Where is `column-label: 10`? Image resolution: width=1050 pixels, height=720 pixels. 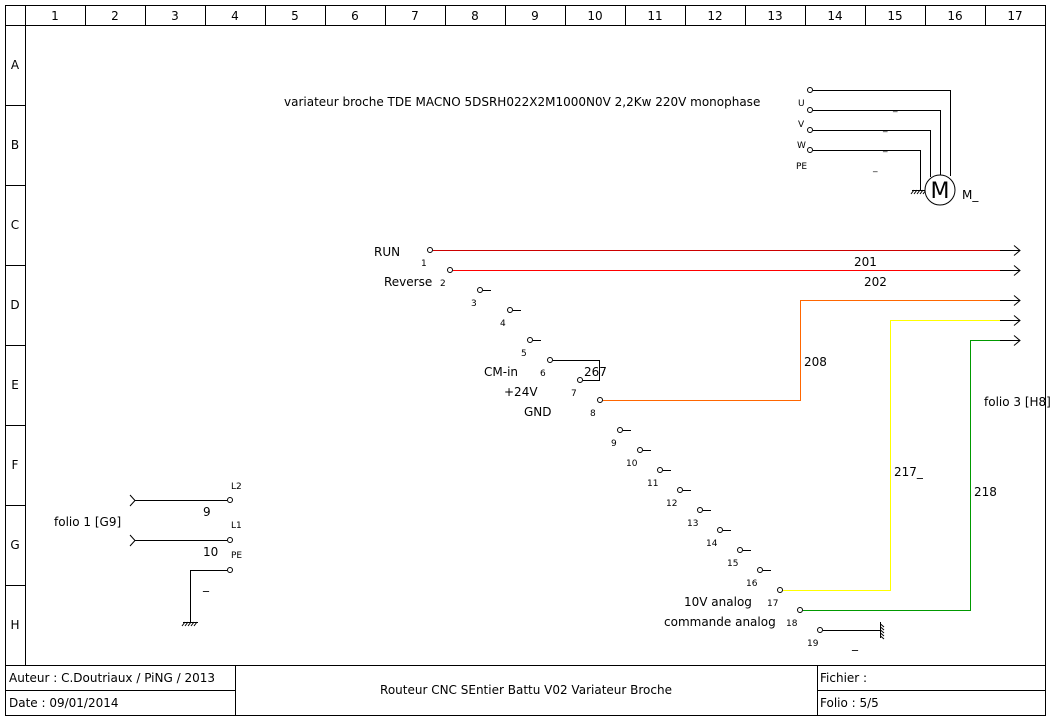
column-label: 10 is located at coordinates (594, 16).